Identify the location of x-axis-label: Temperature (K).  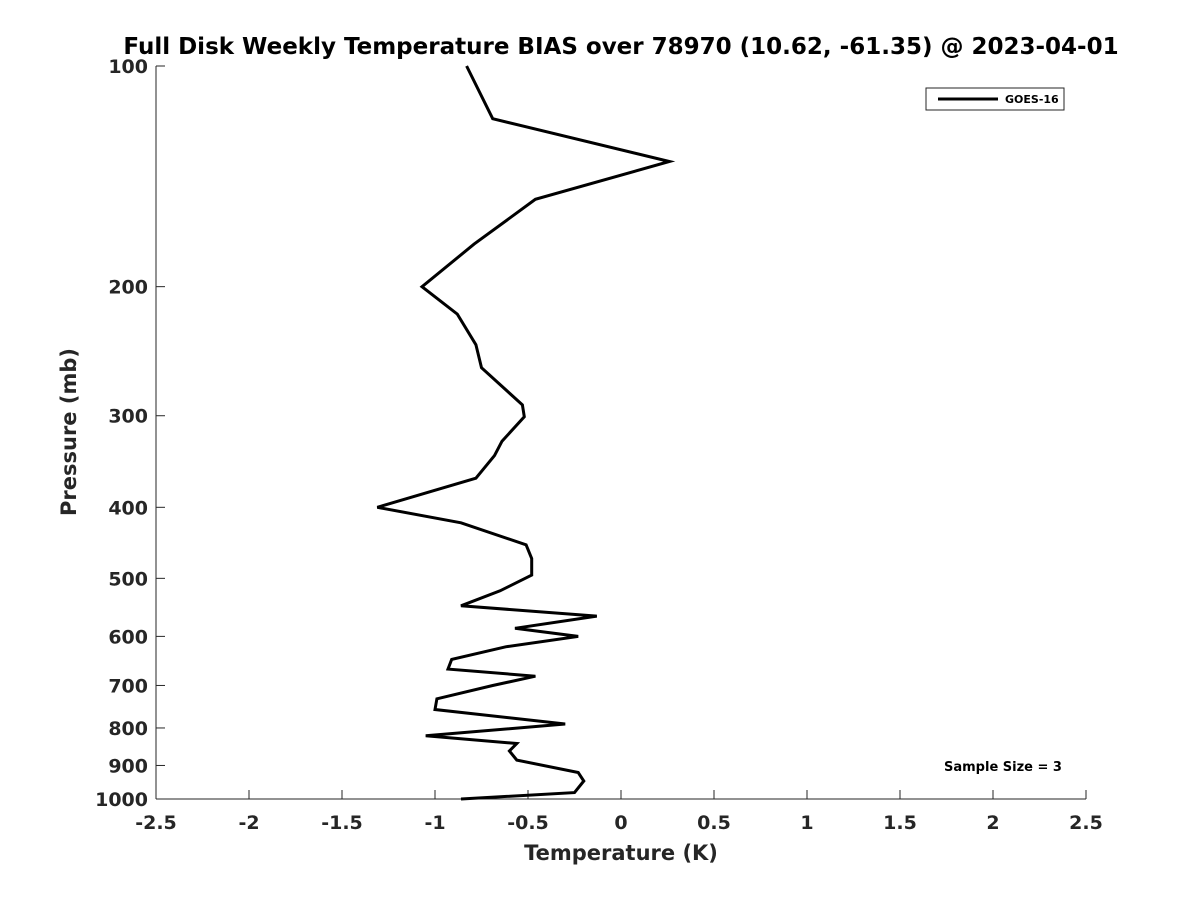
(621, 853).